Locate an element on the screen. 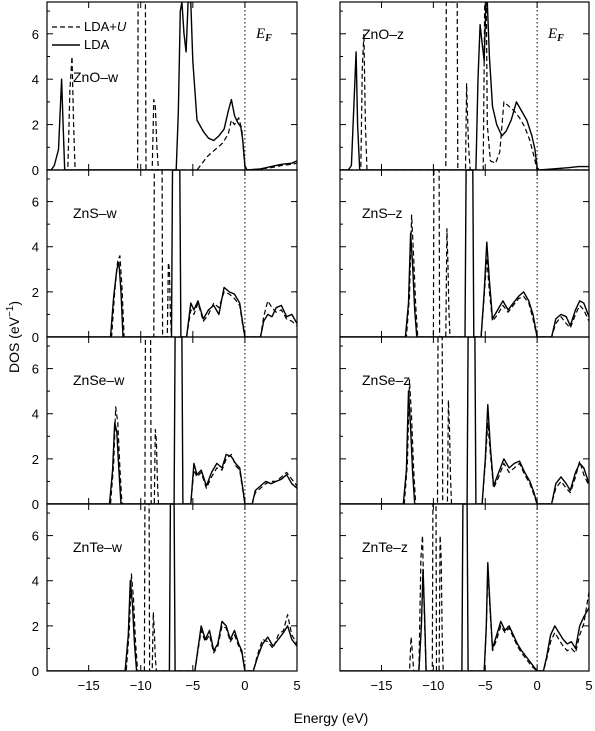 The height and width of the screenshot is (731, 595). panel-zns-z: ZnS–z is located at coordinates (464, 253).